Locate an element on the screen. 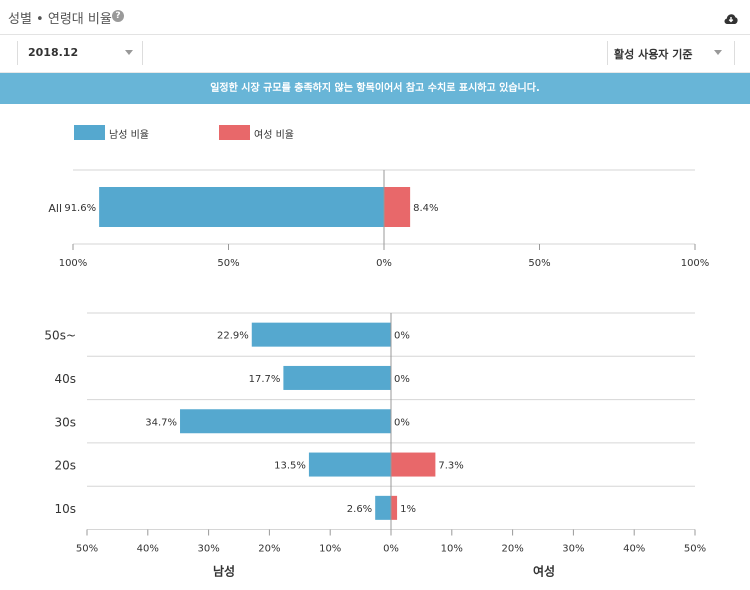 This screenshot has width=750, height=590. data-label-male: 13.5% is located at coordinates (290, 466).